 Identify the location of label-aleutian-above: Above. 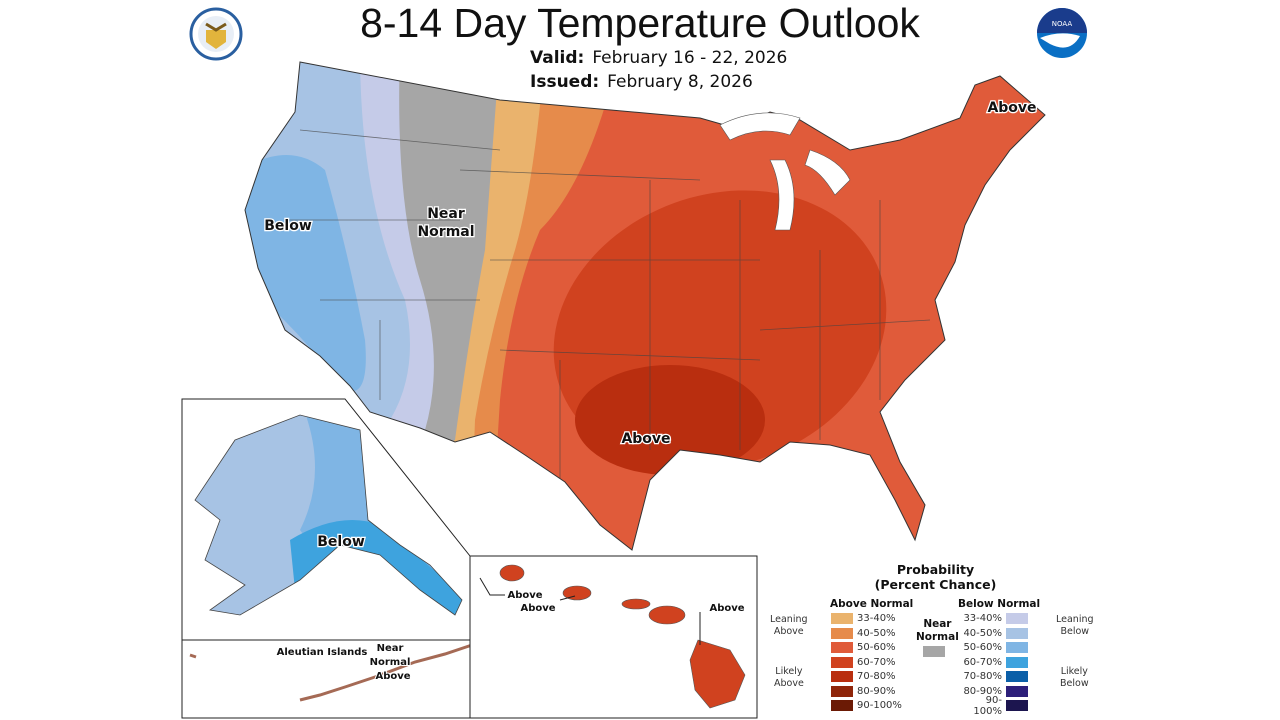
(392, 676).